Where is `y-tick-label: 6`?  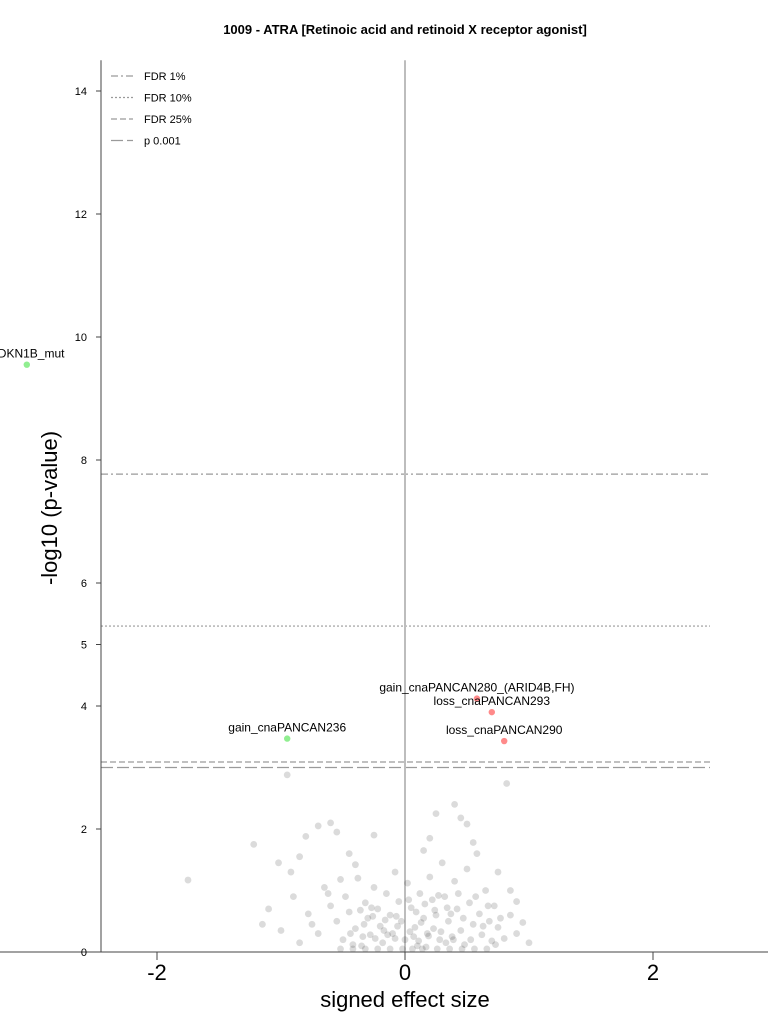 y-tick-label: 6 is located at coordinates (84, 584).